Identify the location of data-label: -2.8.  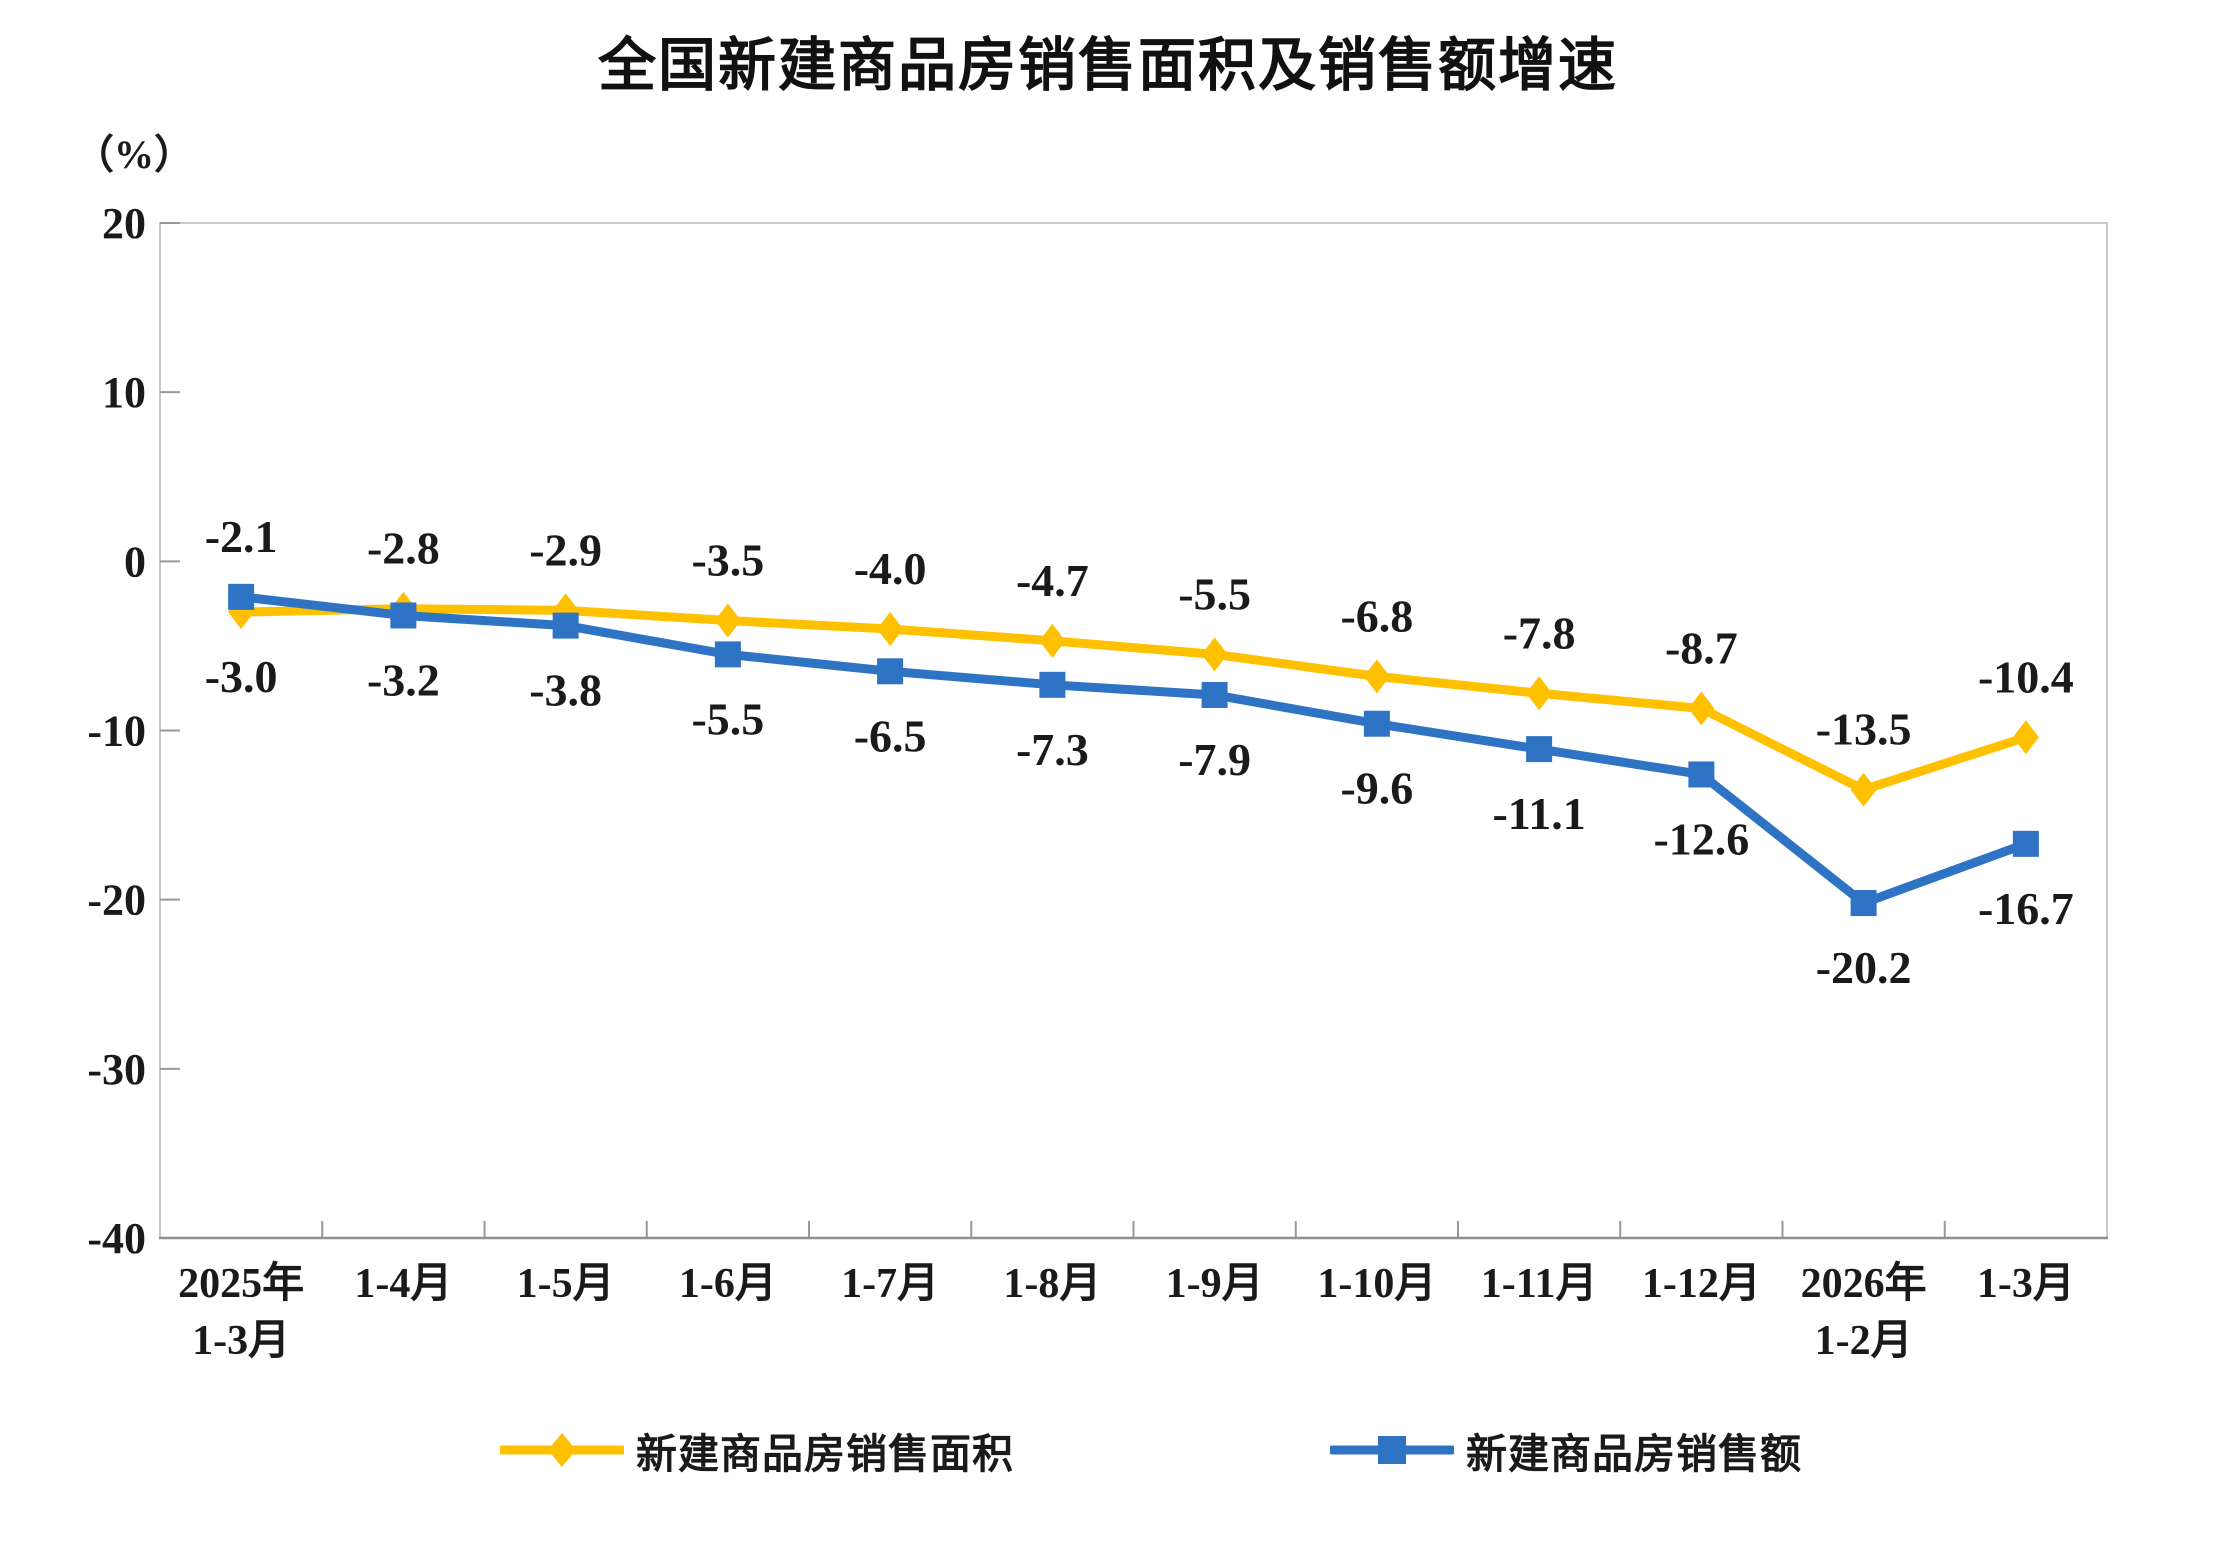
(403, 548).